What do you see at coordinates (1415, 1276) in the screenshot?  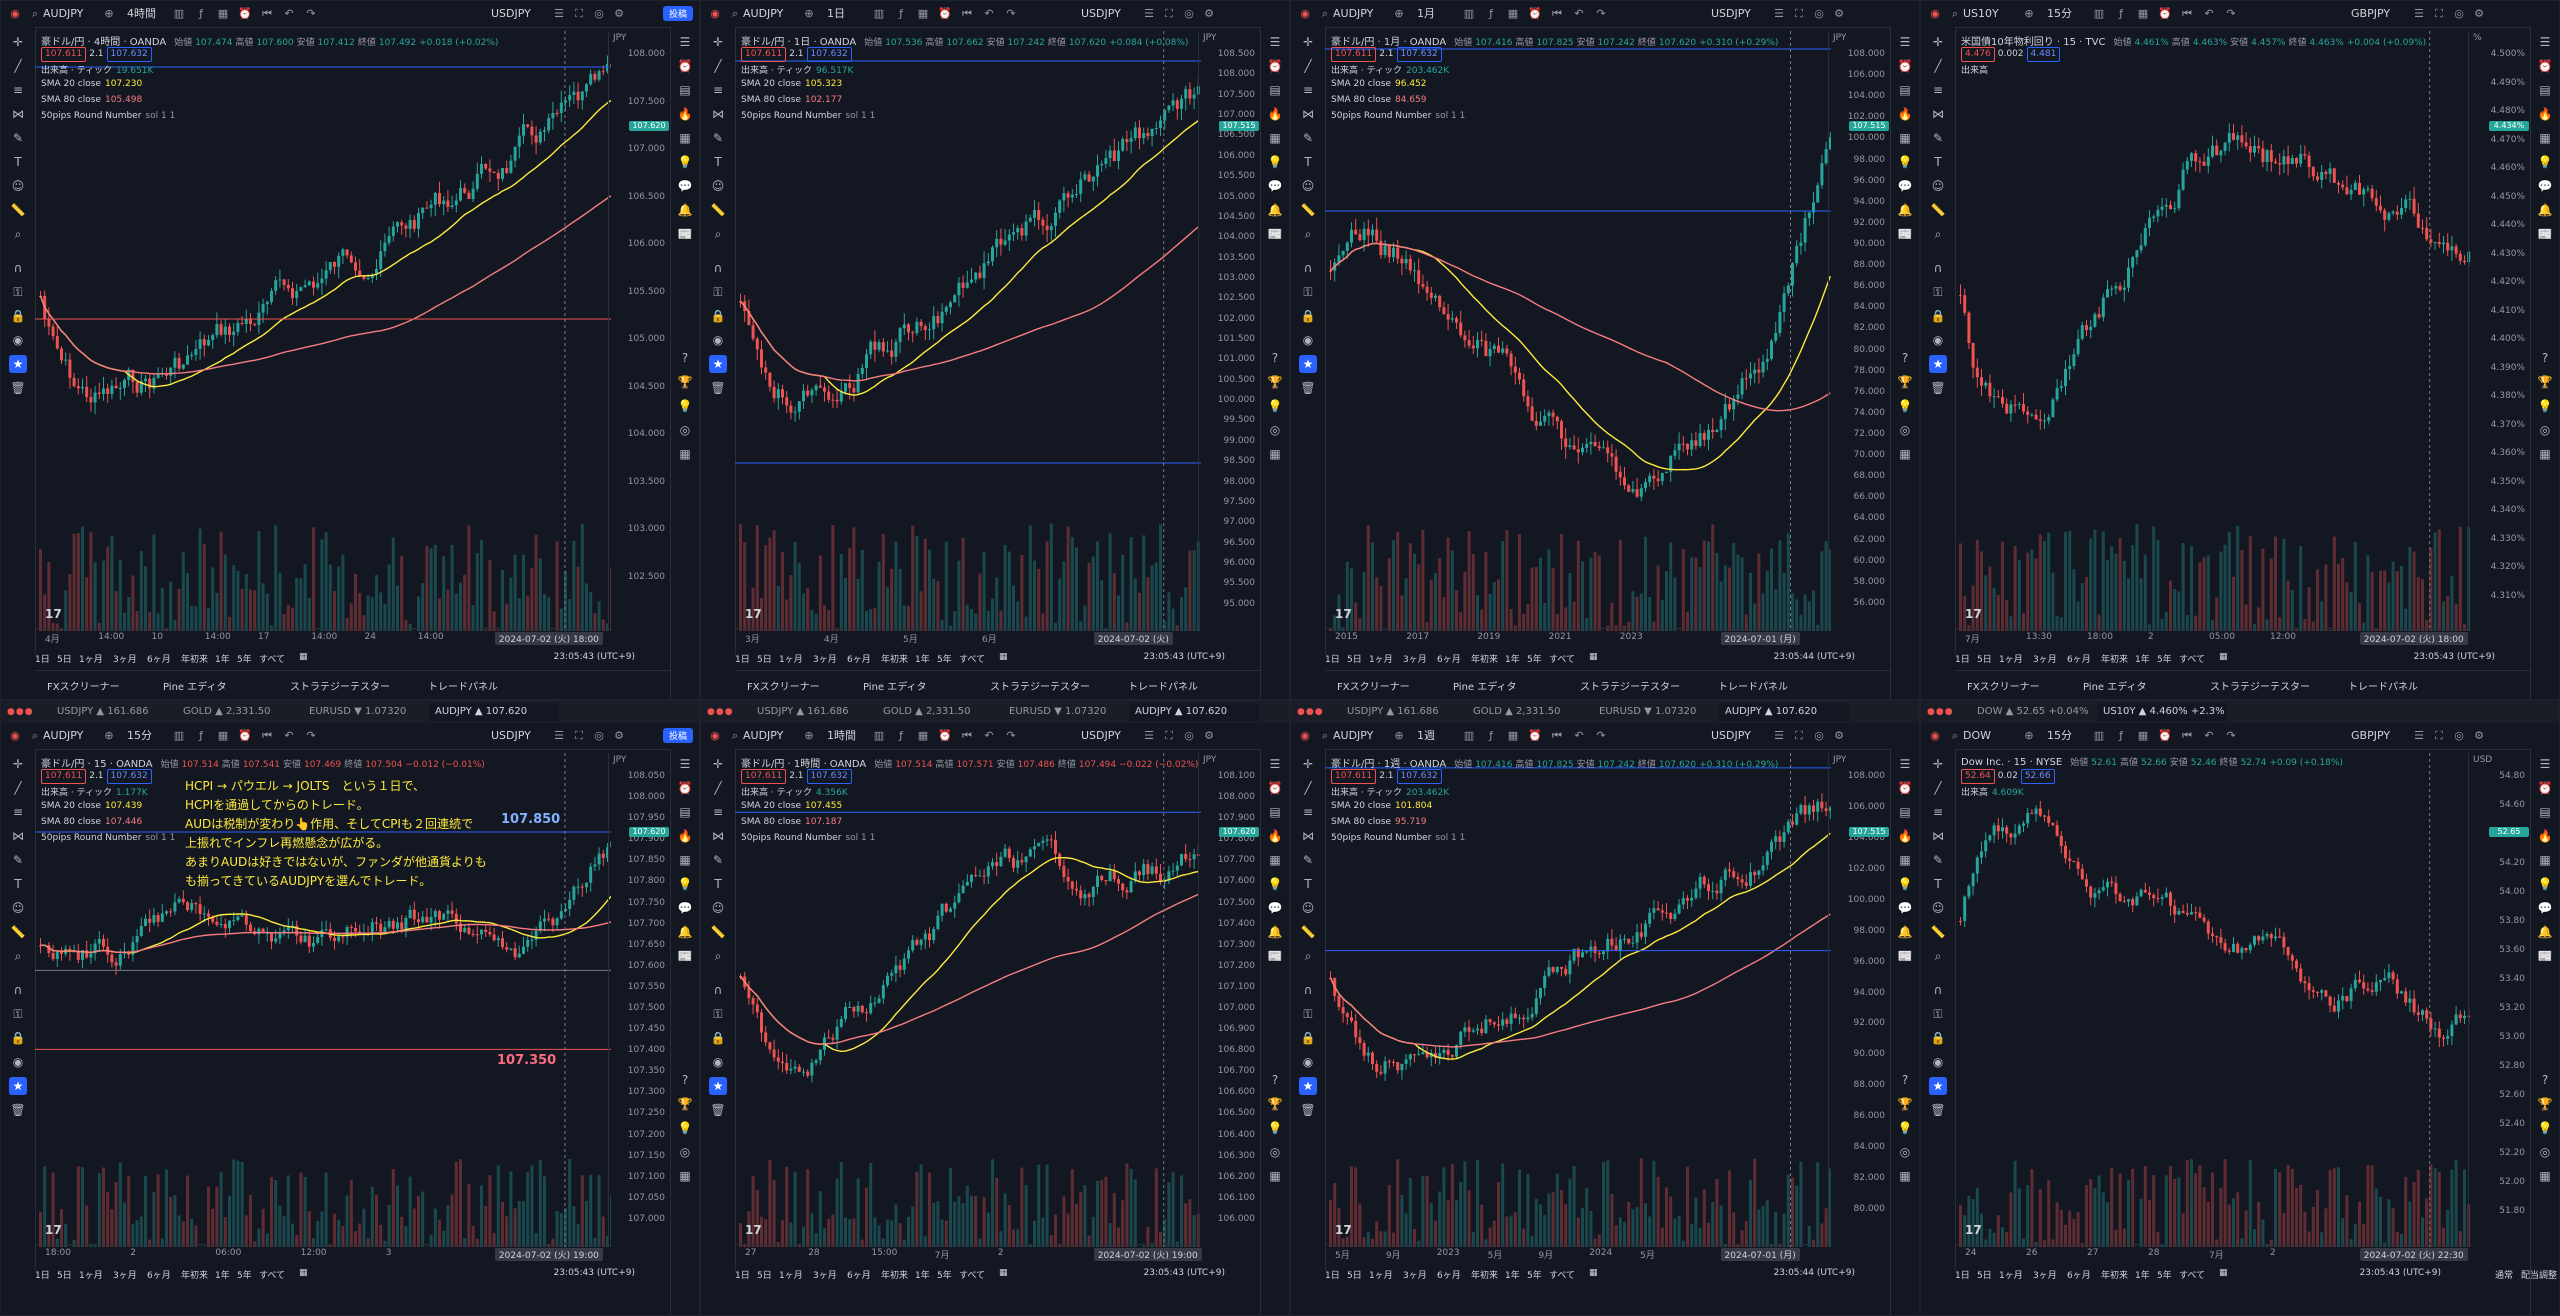 I see `range-button: 3ヶ月` at bounding box center [1415, 1276].